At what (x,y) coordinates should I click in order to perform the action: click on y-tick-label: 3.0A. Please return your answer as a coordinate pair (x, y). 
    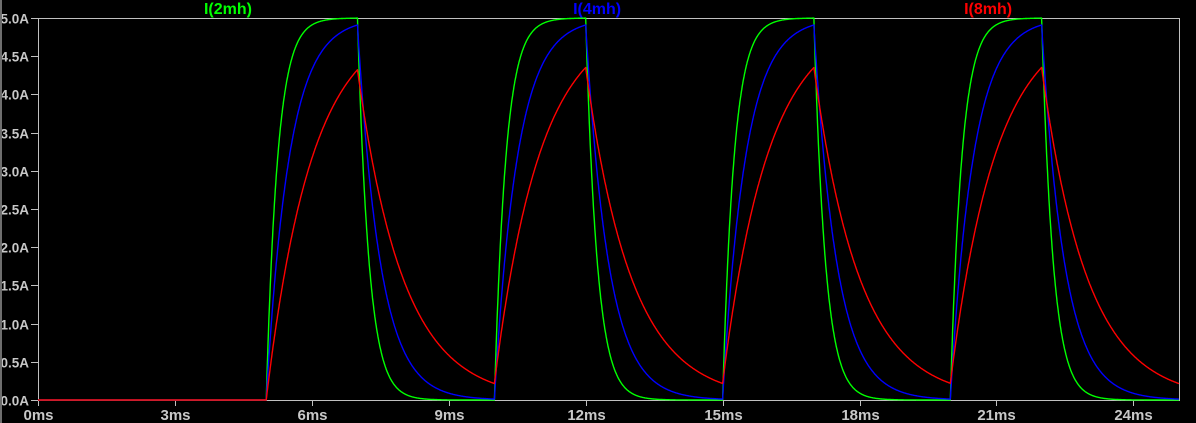
    Looking at the image, I should click on (14, 172).